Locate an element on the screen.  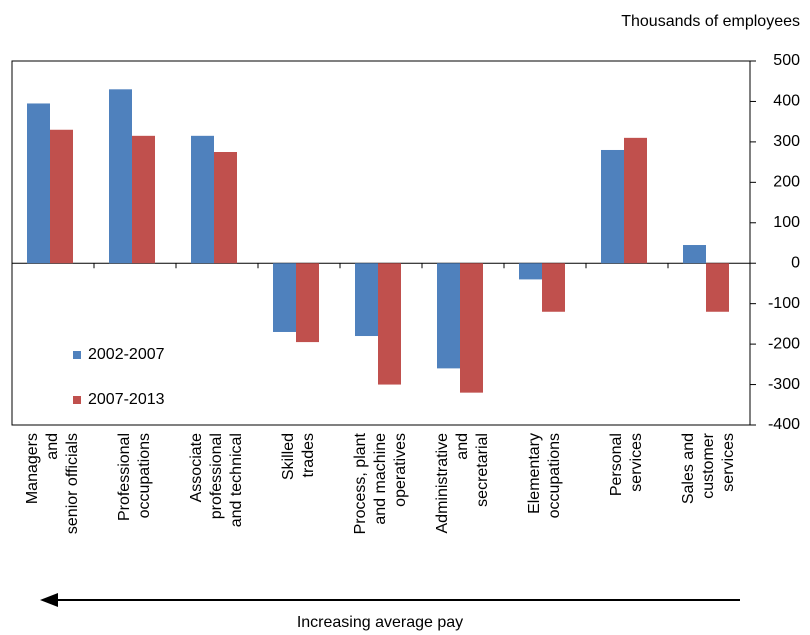
y-tick-label: 0 is located at coordinates (795, 262).